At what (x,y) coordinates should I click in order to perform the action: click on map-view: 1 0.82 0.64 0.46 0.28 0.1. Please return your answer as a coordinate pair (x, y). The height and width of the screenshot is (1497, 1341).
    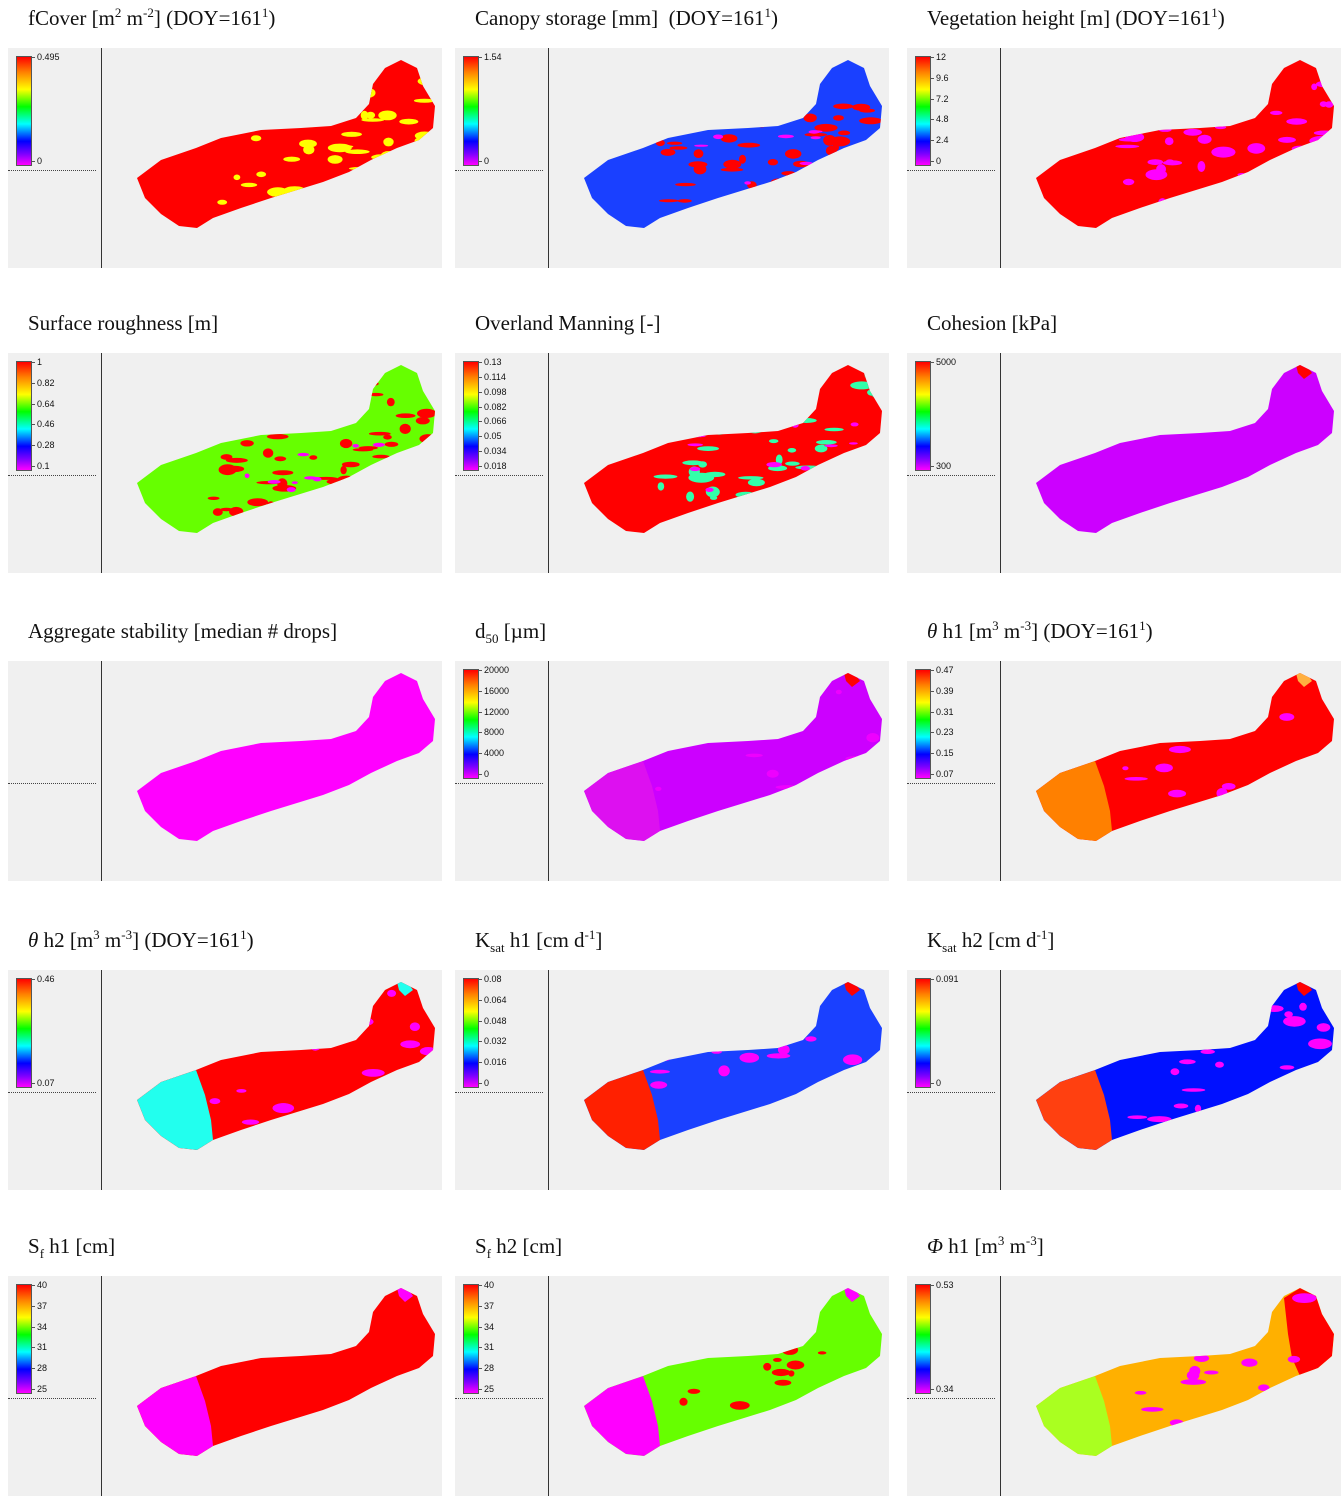
    Looking at the image, I should click on (225, 463).